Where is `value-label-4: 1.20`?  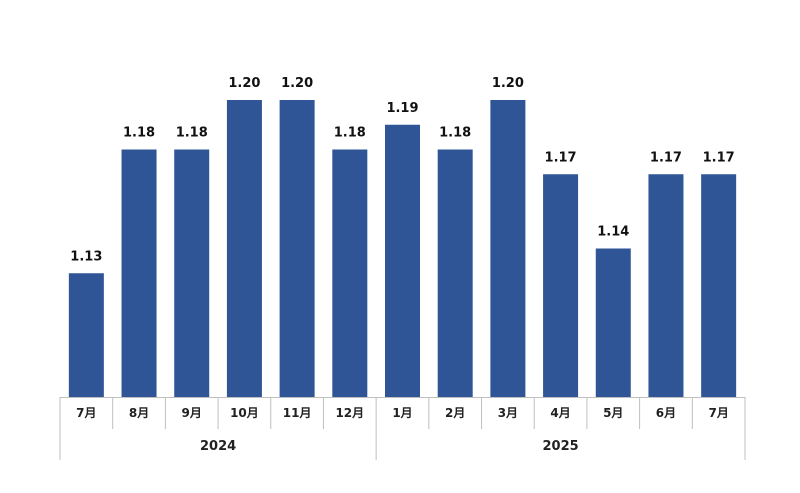 value-label-4: 1.20 is located at coordinates (297, 83).